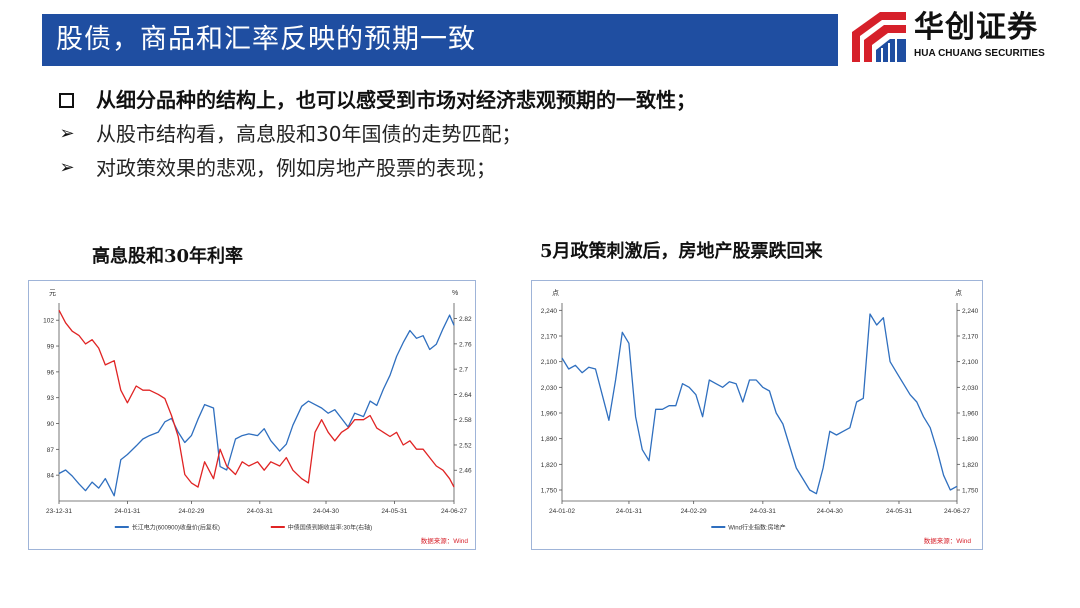  Describe the element at coordinates (970, 388) in the screenshot. I see `right-tick-label: 2,030` at that location.